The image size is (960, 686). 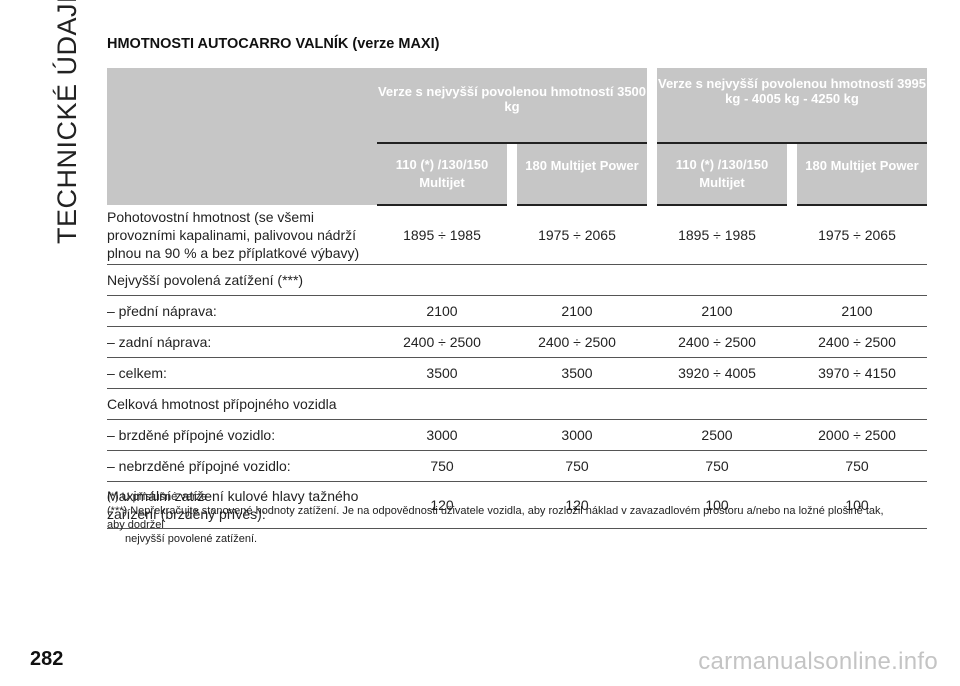 What do you see at coordinates (242, 466) in the screenshot?
I see `row-label: – nebrzděné přípojné vozidlo:` at bounding box center [242, 466].